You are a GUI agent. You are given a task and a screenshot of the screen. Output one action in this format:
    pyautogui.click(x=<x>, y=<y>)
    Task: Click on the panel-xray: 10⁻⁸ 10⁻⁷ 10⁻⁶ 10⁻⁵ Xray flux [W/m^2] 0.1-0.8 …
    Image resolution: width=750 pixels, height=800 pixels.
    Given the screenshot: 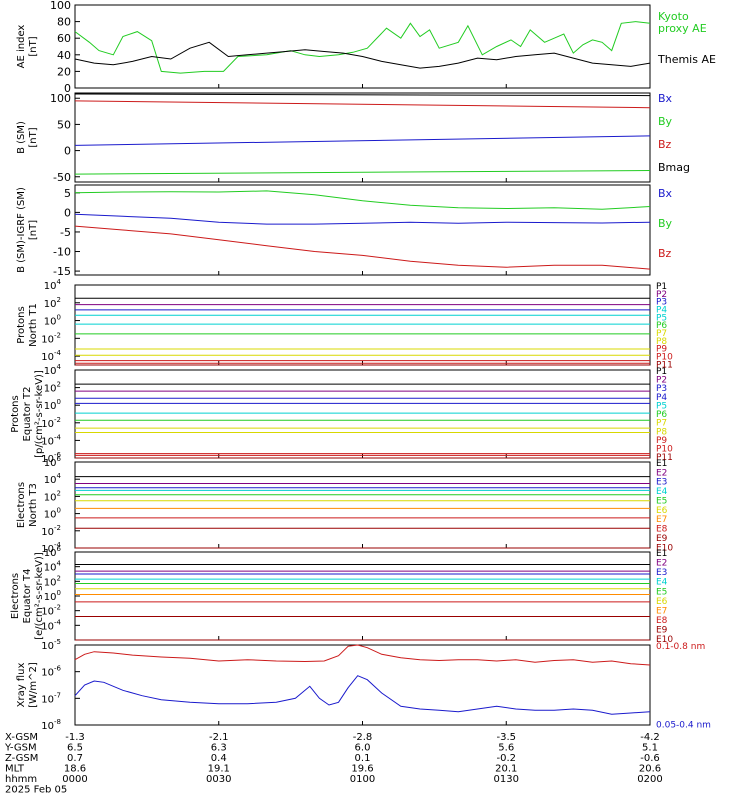 What is the action you would take?
    pyautogui.click(x=363, y=685)
    